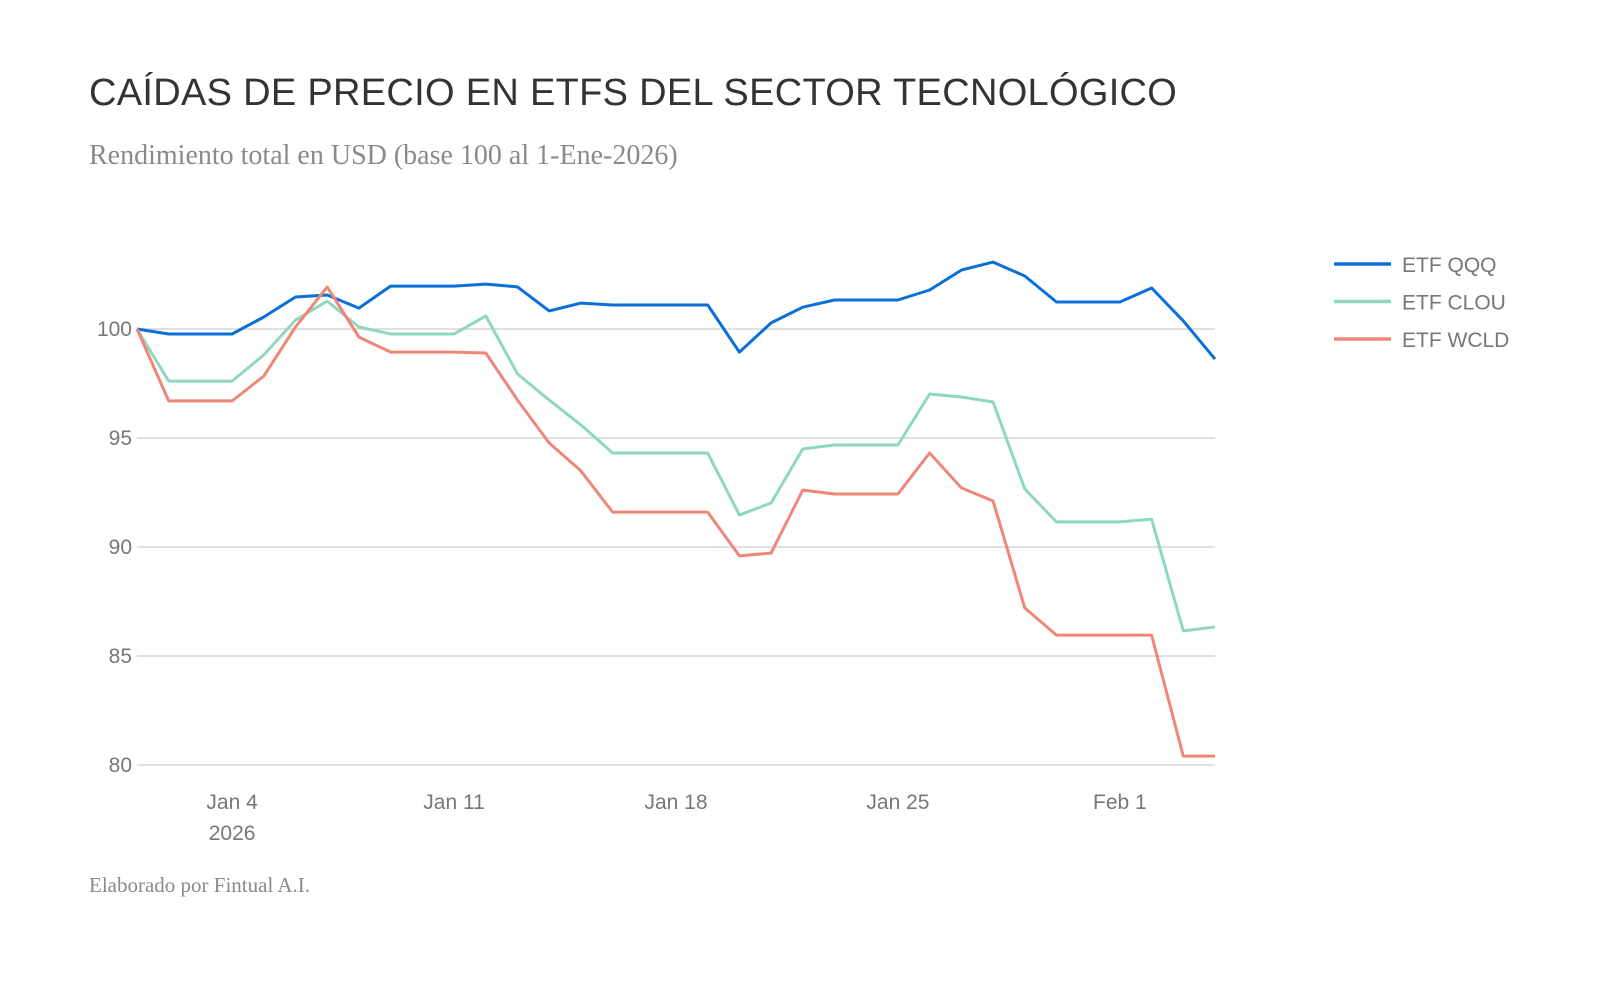  I want to click on x-tick-label: Jan 11, so click(454, 802).